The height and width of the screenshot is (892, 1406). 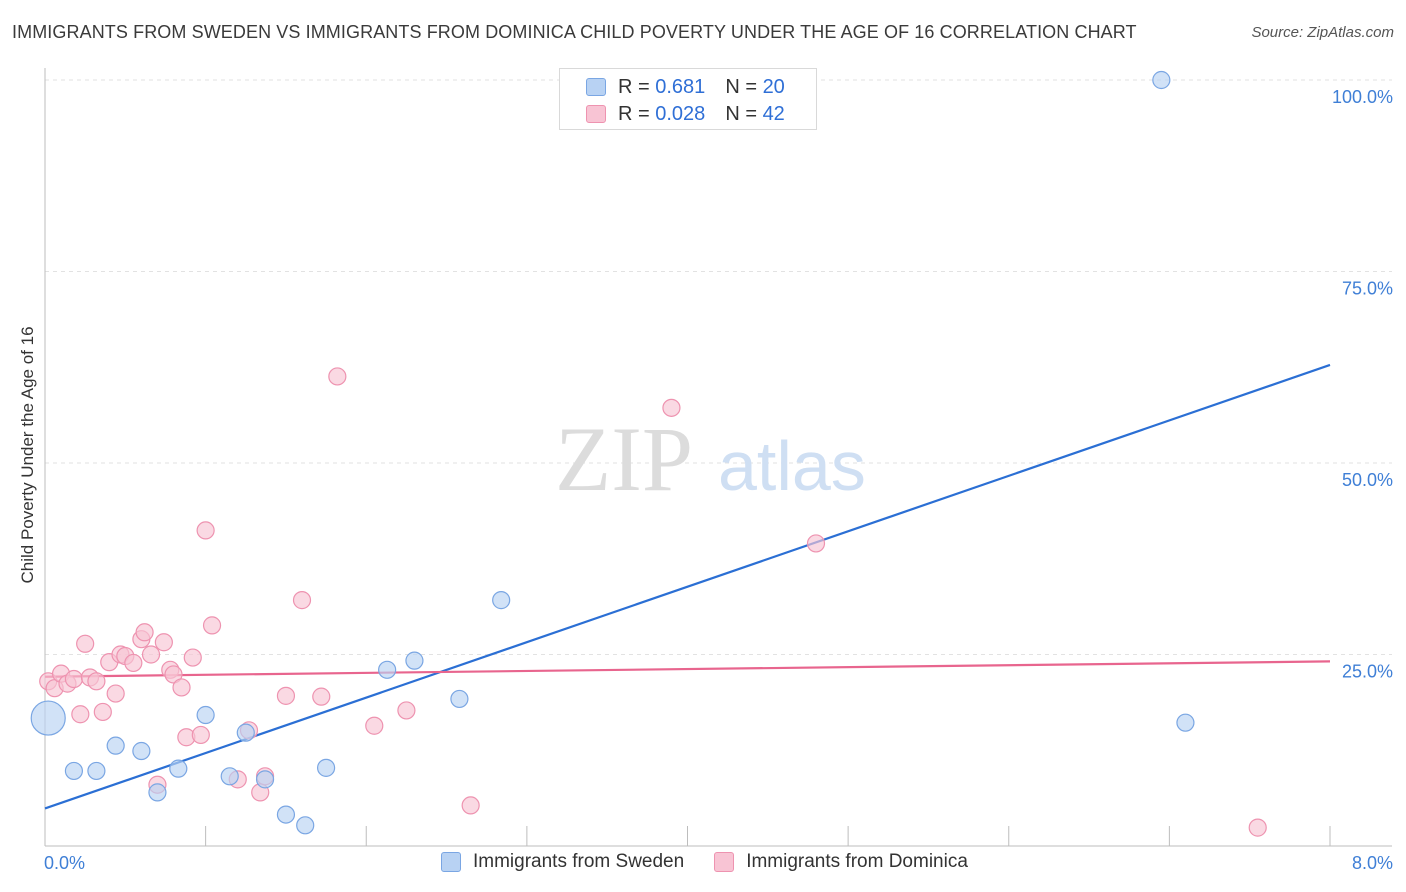 I want to click on y-axis-label: Child Poverty Under the Age of 16, so click(x=27, y=455).